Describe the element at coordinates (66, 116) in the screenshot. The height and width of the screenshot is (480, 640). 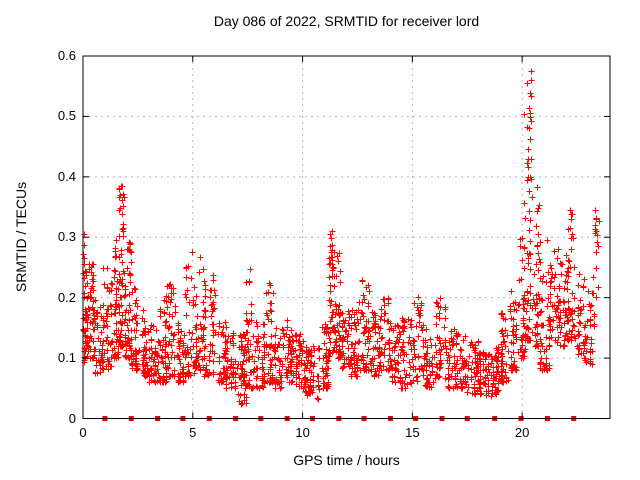
I see `y-tick-label: 0.5` at that location.